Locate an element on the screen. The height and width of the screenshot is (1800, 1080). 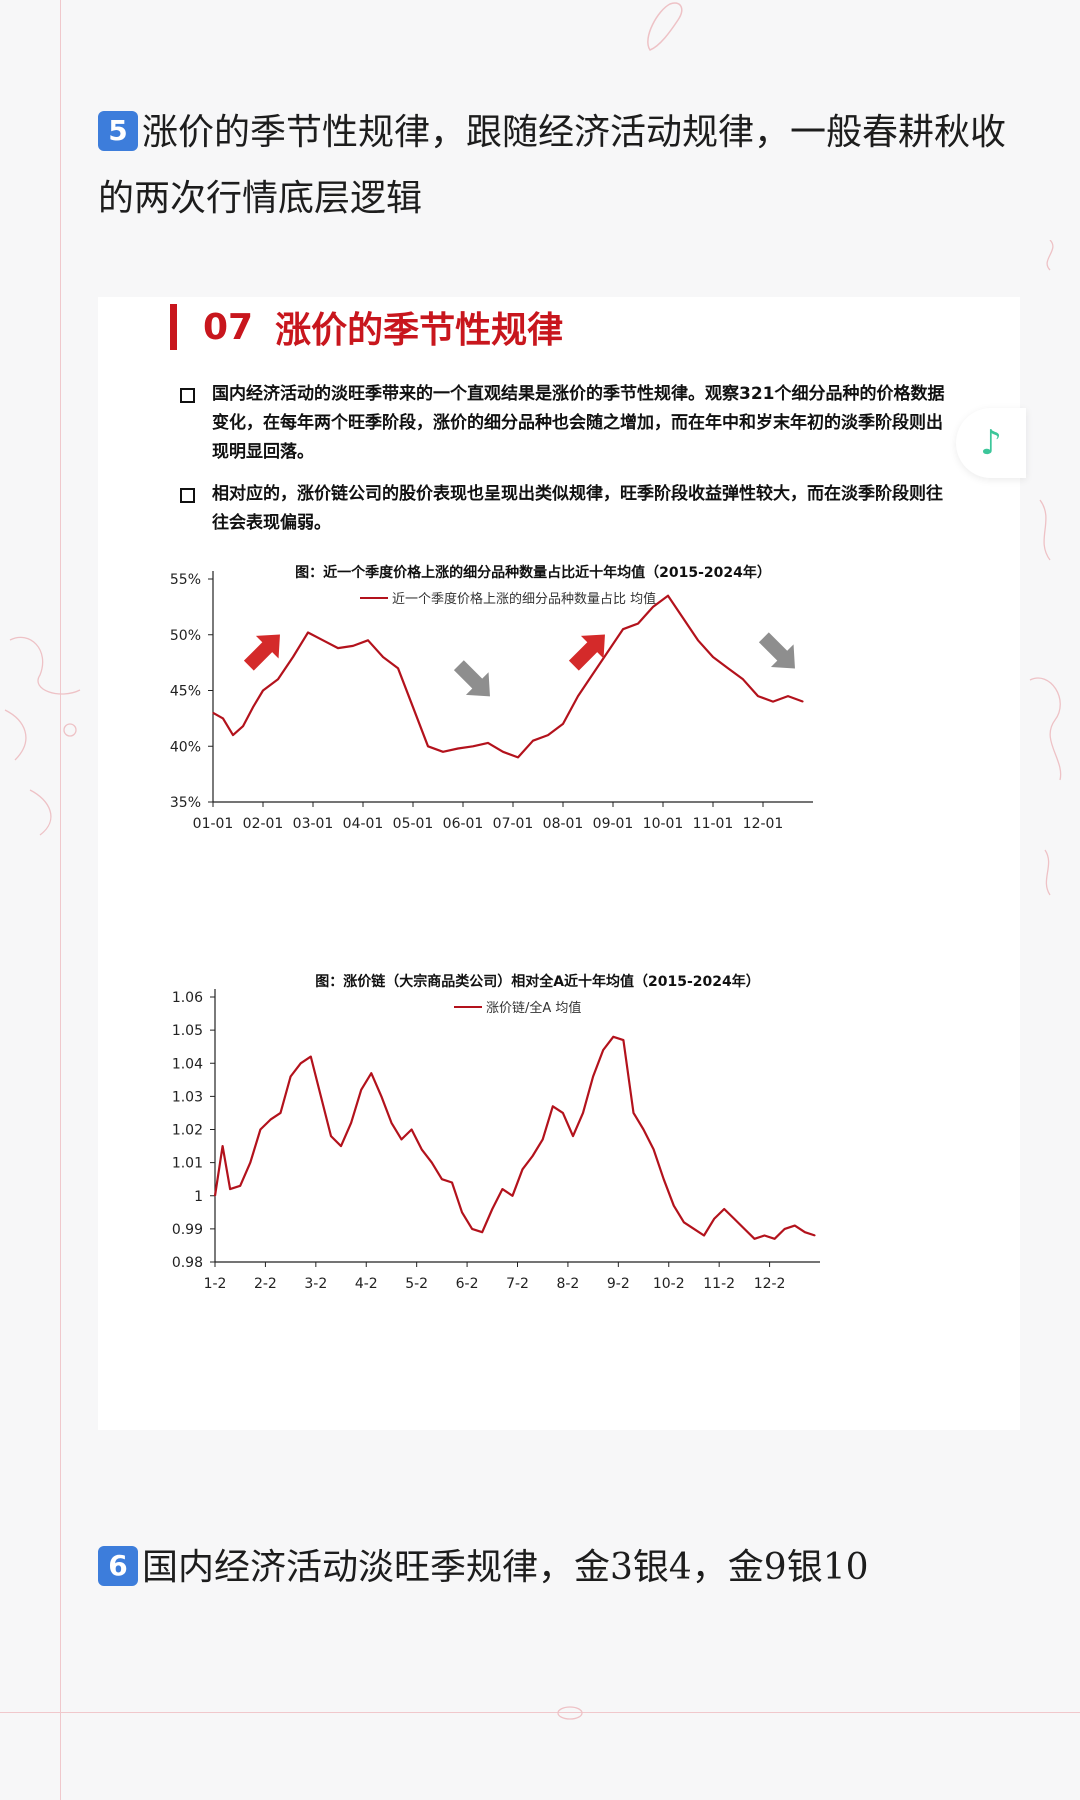
chart2-y-tick-label: 1.02 is located at coordinates (187, 1131).